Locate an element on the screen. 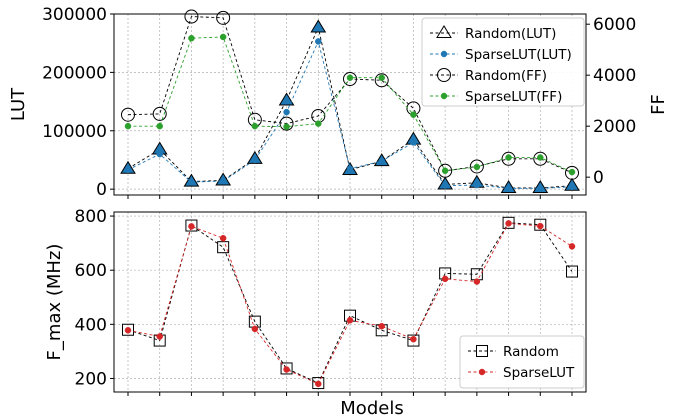  legend-entry: Random(LUT) is located at coordinates (493, 33).